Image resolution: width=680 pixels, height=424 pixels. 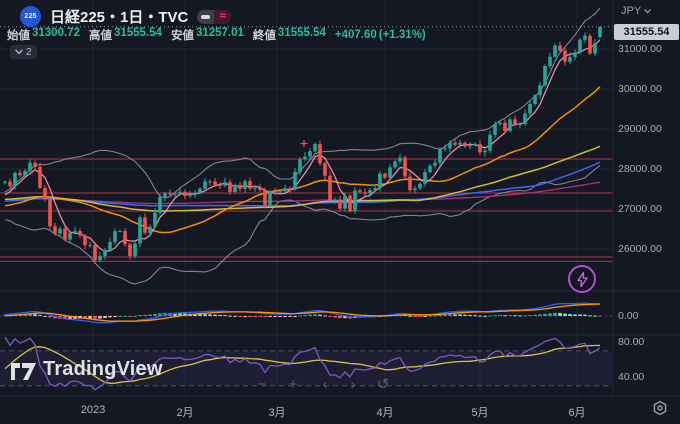 What do you see at coordinates (182, 36) in the screenshot?
I see `low-label: 安値` at bounding box center [182, 36].